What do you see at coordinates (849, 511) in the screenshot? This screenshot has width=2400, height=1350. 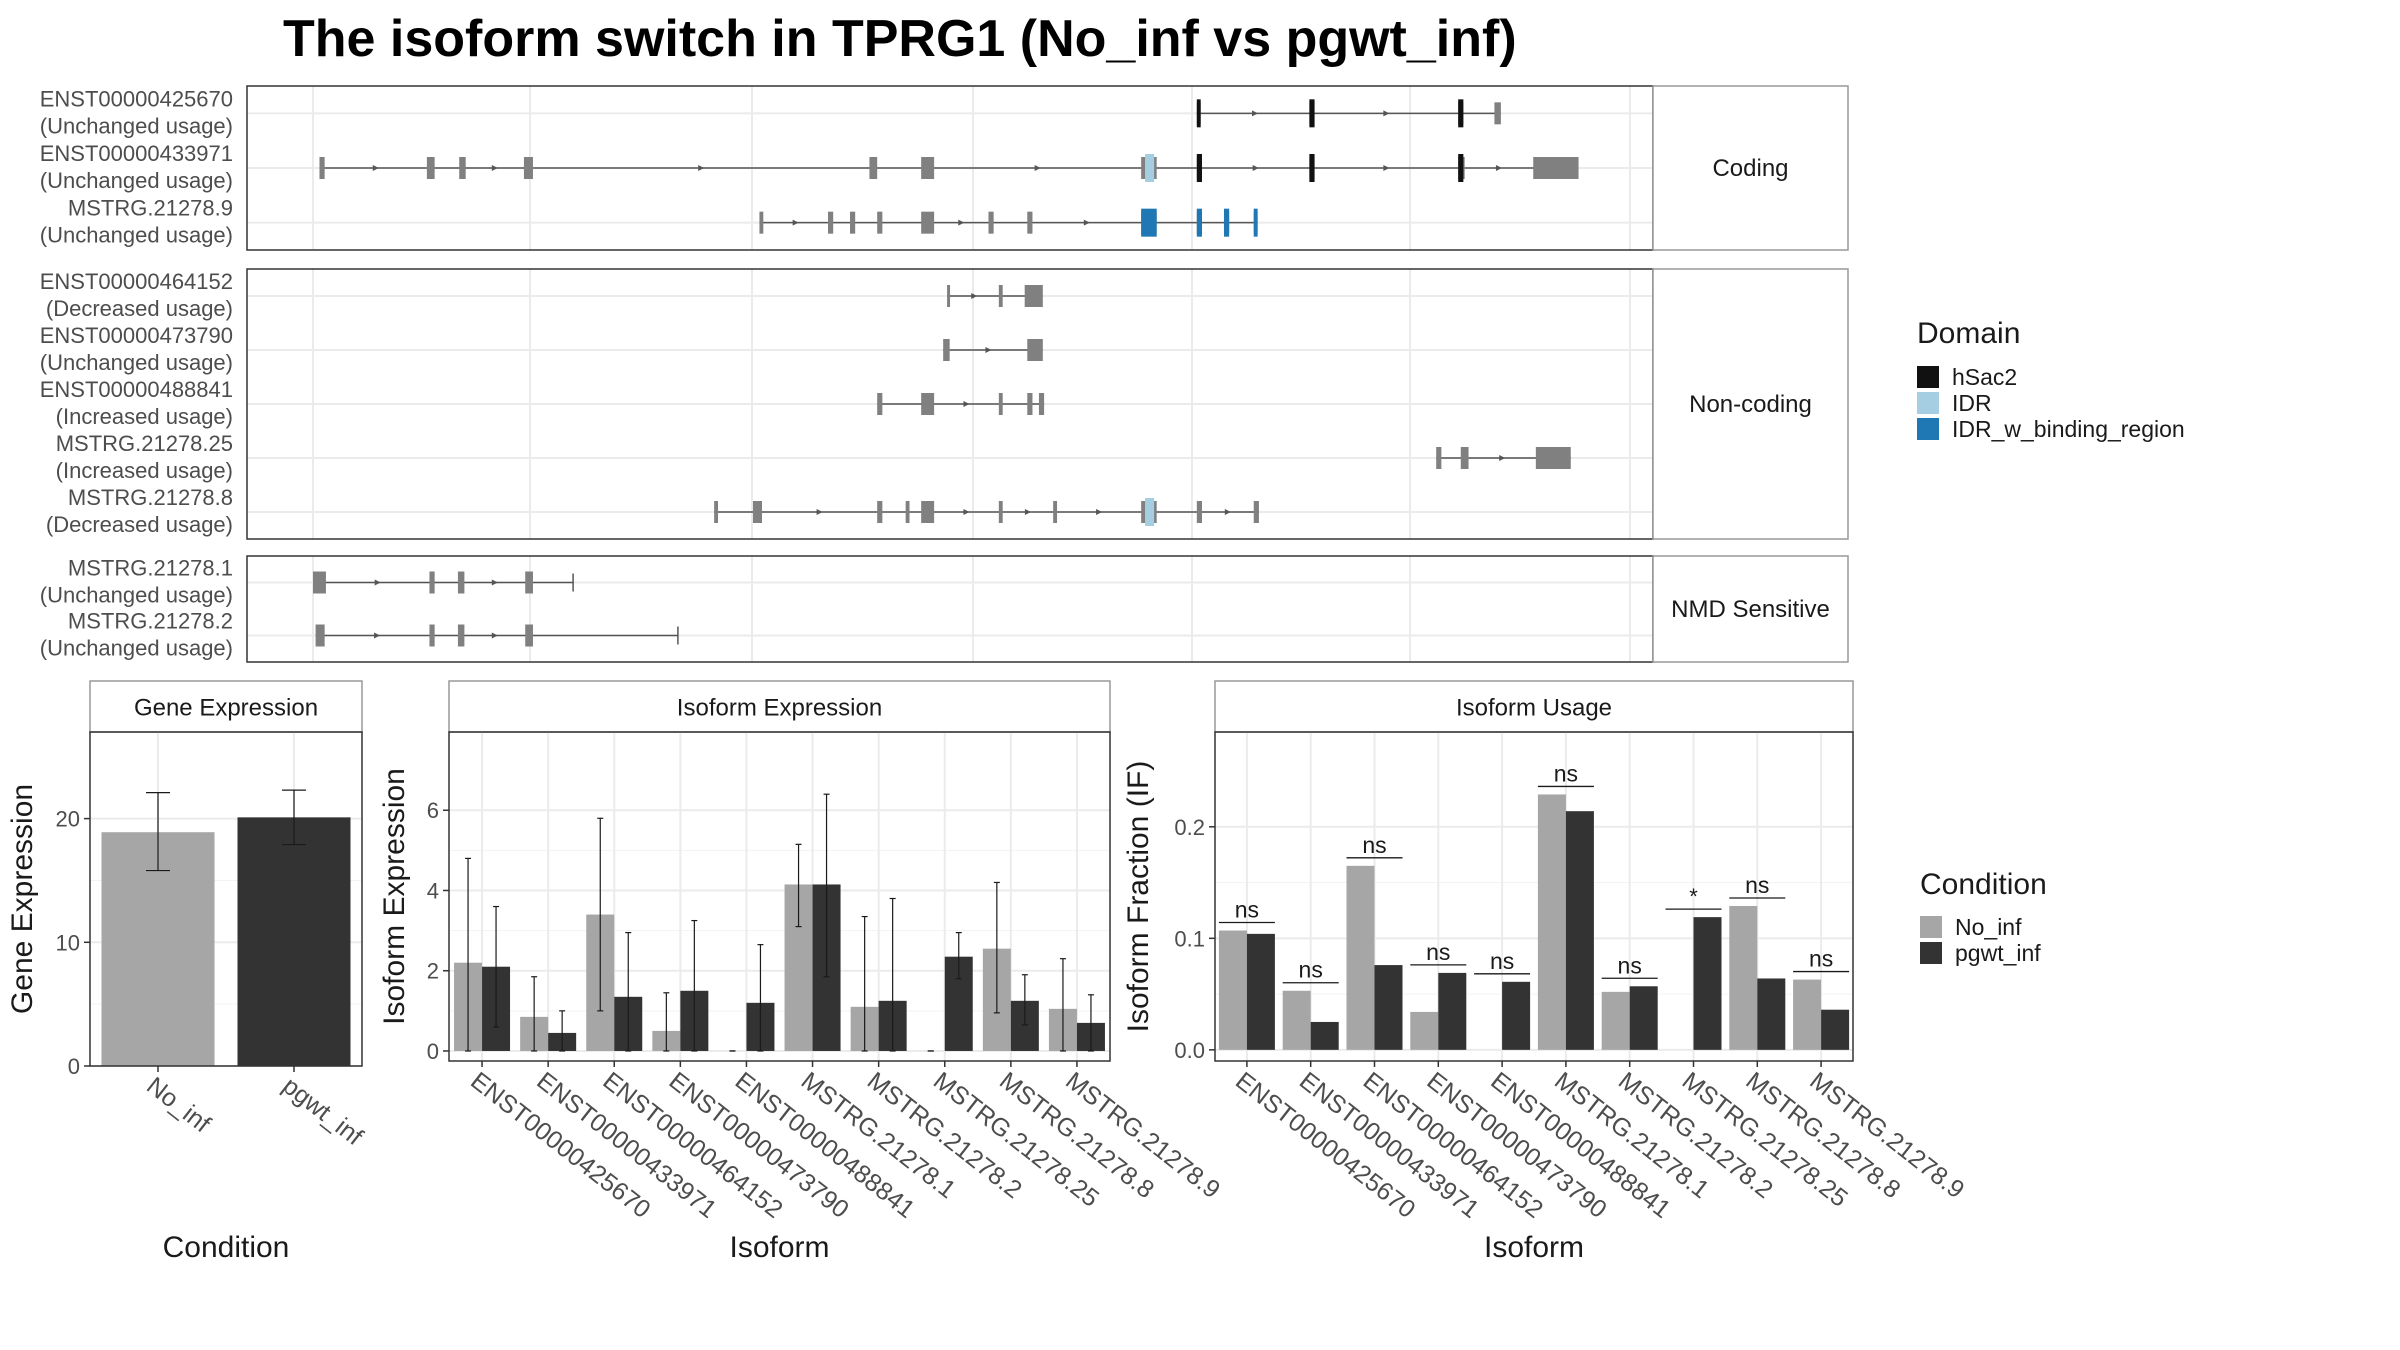 I see `transcript-row: MSTRG.21278.8(Decreased usage)` at bounding box center [849, 511].